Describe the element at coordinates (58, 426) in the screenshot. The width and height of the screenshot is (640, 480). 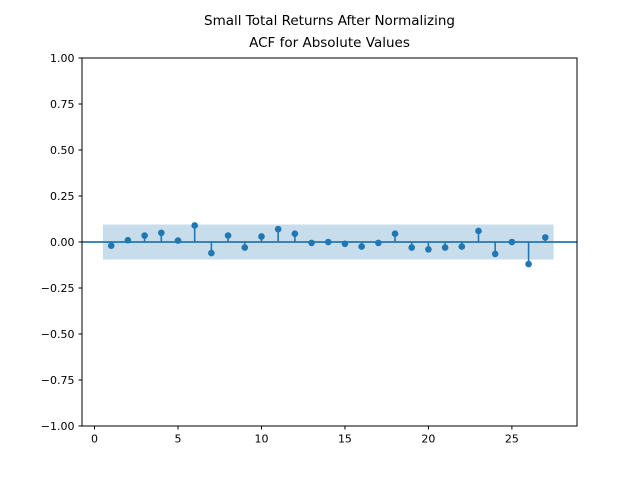
I see `y-tick-label--1: −1.00` at that location.